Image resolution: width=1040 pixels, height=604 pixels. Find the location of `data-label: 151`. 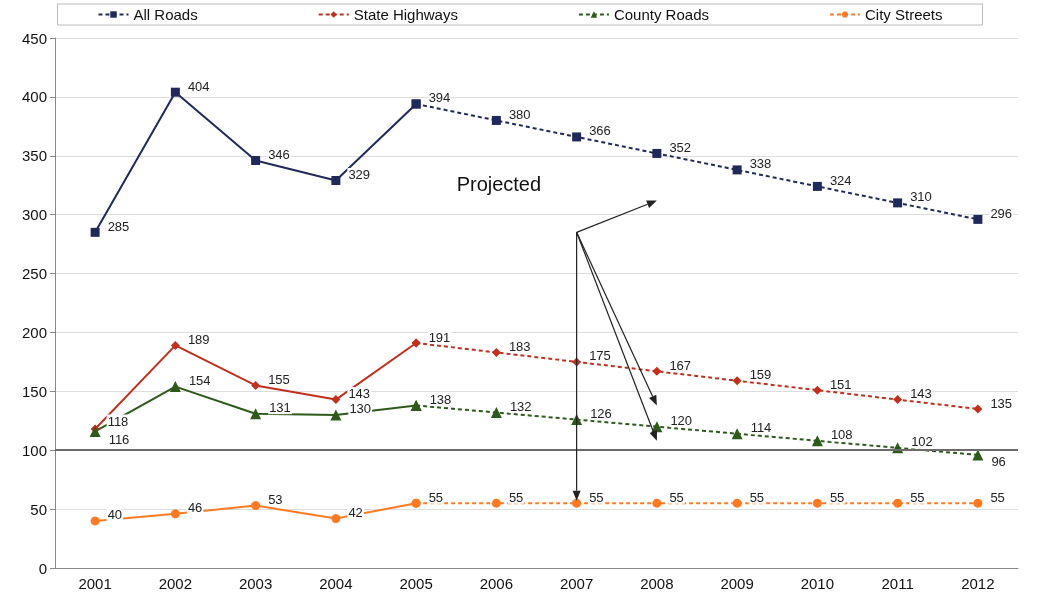

data-label: 151 is located at coordinates (840, 384).